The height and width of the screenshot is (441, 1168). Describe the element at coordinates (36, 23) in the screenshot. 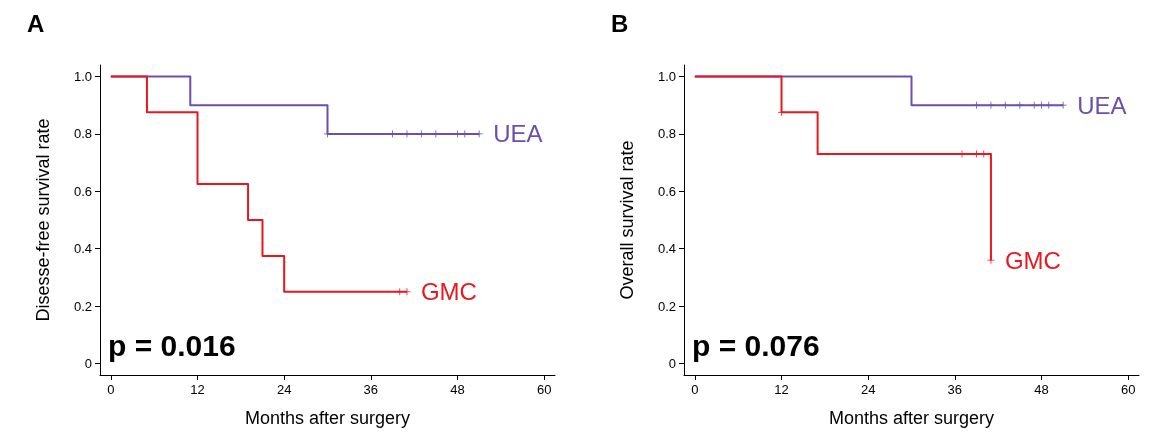

I see `chart-title: A` at that location.